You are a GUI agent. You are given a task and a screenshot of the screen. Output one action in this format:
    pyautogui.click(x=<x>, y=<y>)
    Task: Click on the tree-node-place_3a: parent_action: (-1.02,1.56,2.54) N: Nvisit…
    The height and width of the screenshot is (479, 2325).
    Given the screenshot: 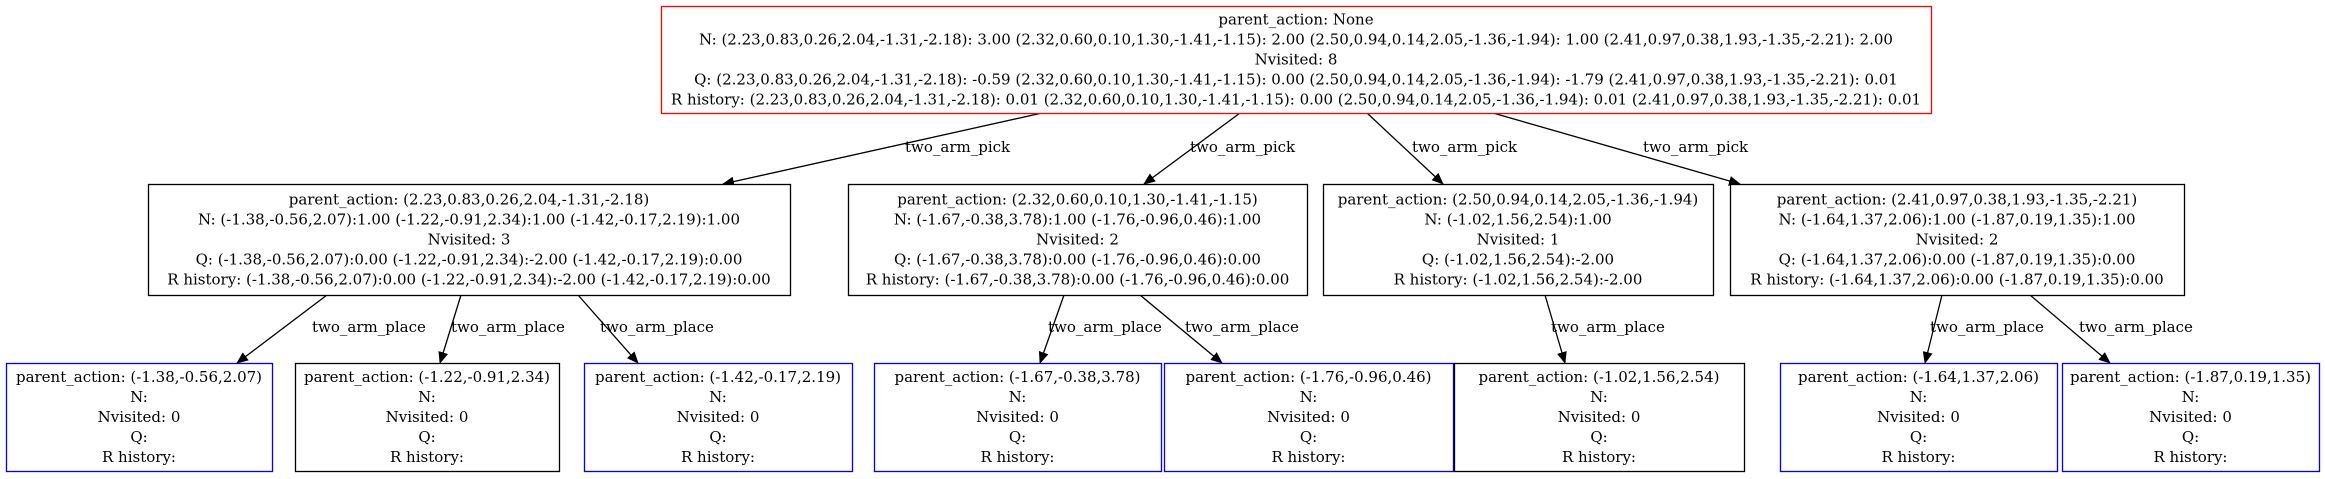 What is the action you would take?
    pyautogui.click(x=1599, y=417)
    